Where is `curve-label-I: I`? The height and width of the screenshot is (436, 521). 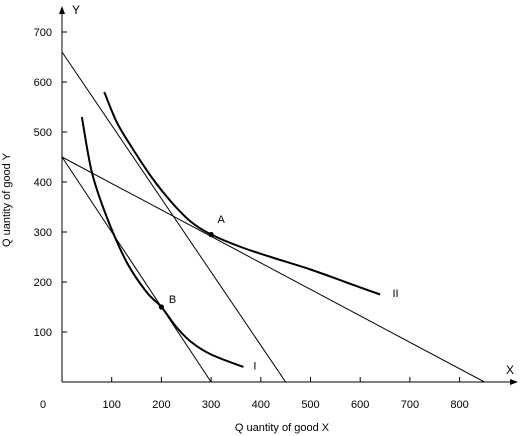
curve-label-I: I is located at coordinates (254, 367).